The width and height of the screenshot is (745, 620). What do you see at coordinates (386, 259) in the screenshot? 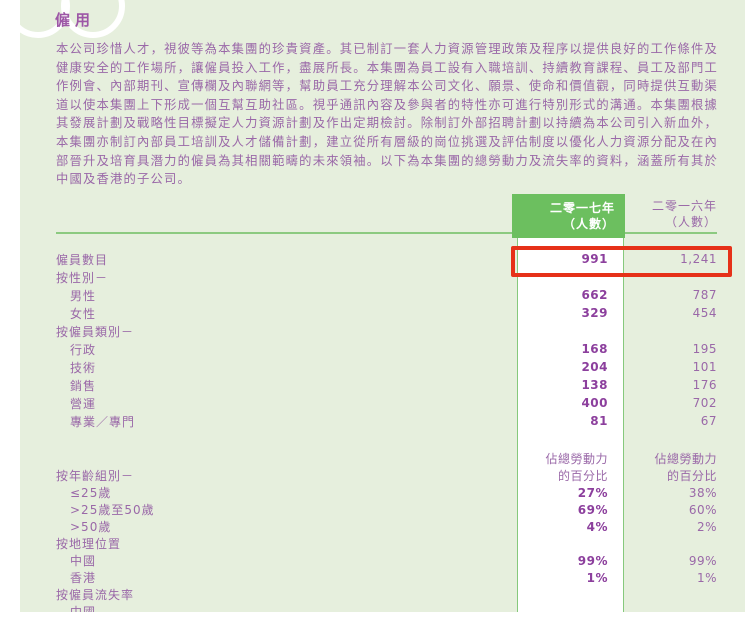
I see `table-row: 僱員數目 991 1,241` at bounding box center [386, 259].